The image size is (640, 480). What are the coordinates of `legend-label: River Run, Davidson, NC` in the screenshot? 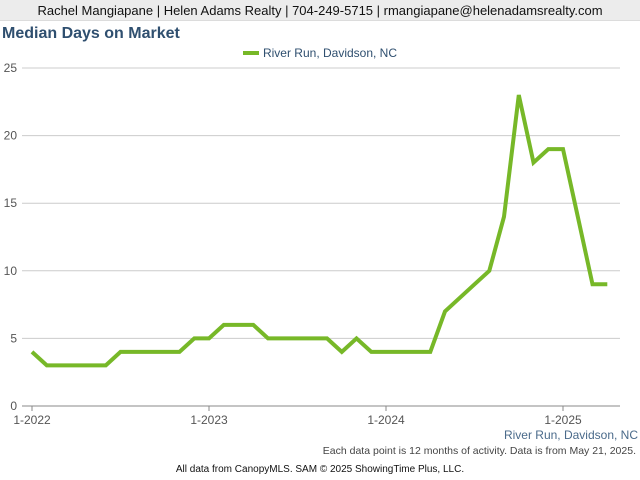 It's located at (330, 53).